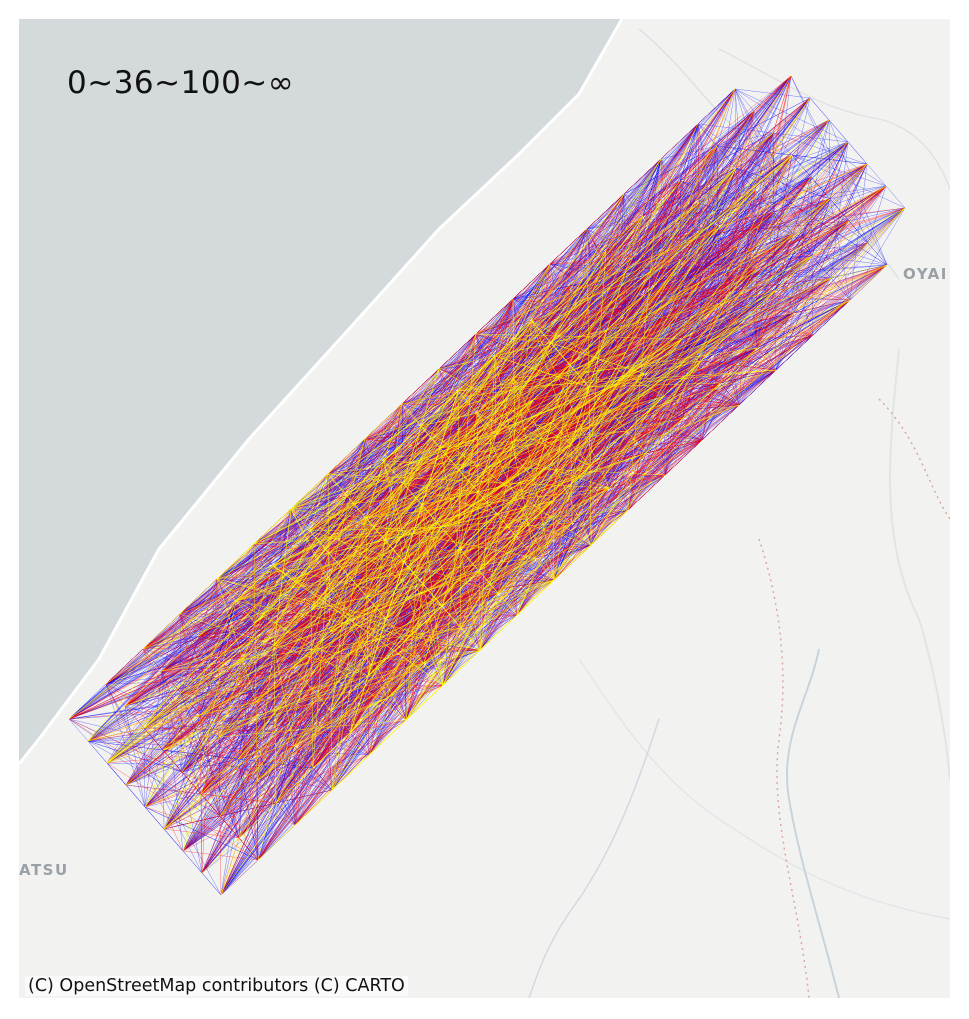 The width and height of the screenshot is (969, 1019). What do you see at coordinates (44, 870) in the screenshot?
I see `place-label-komatsu: ATSU` at bounding box center [44, 870].